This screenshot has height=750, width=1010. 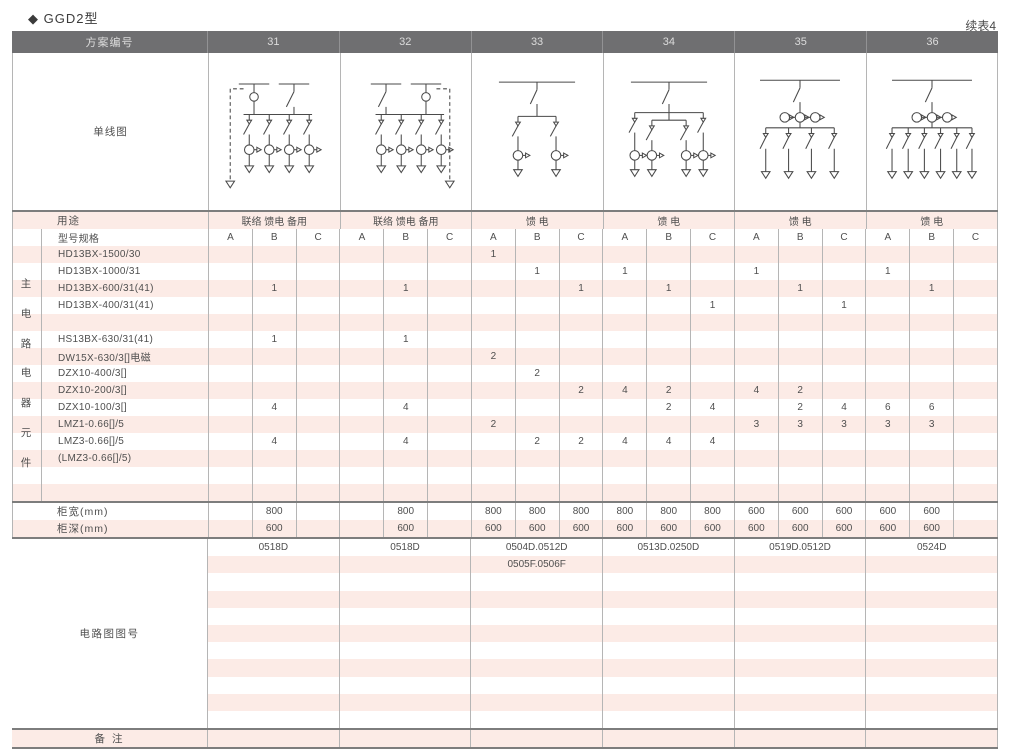 I want to click on remarks-row: 备 注, so click(x=505, y=739).